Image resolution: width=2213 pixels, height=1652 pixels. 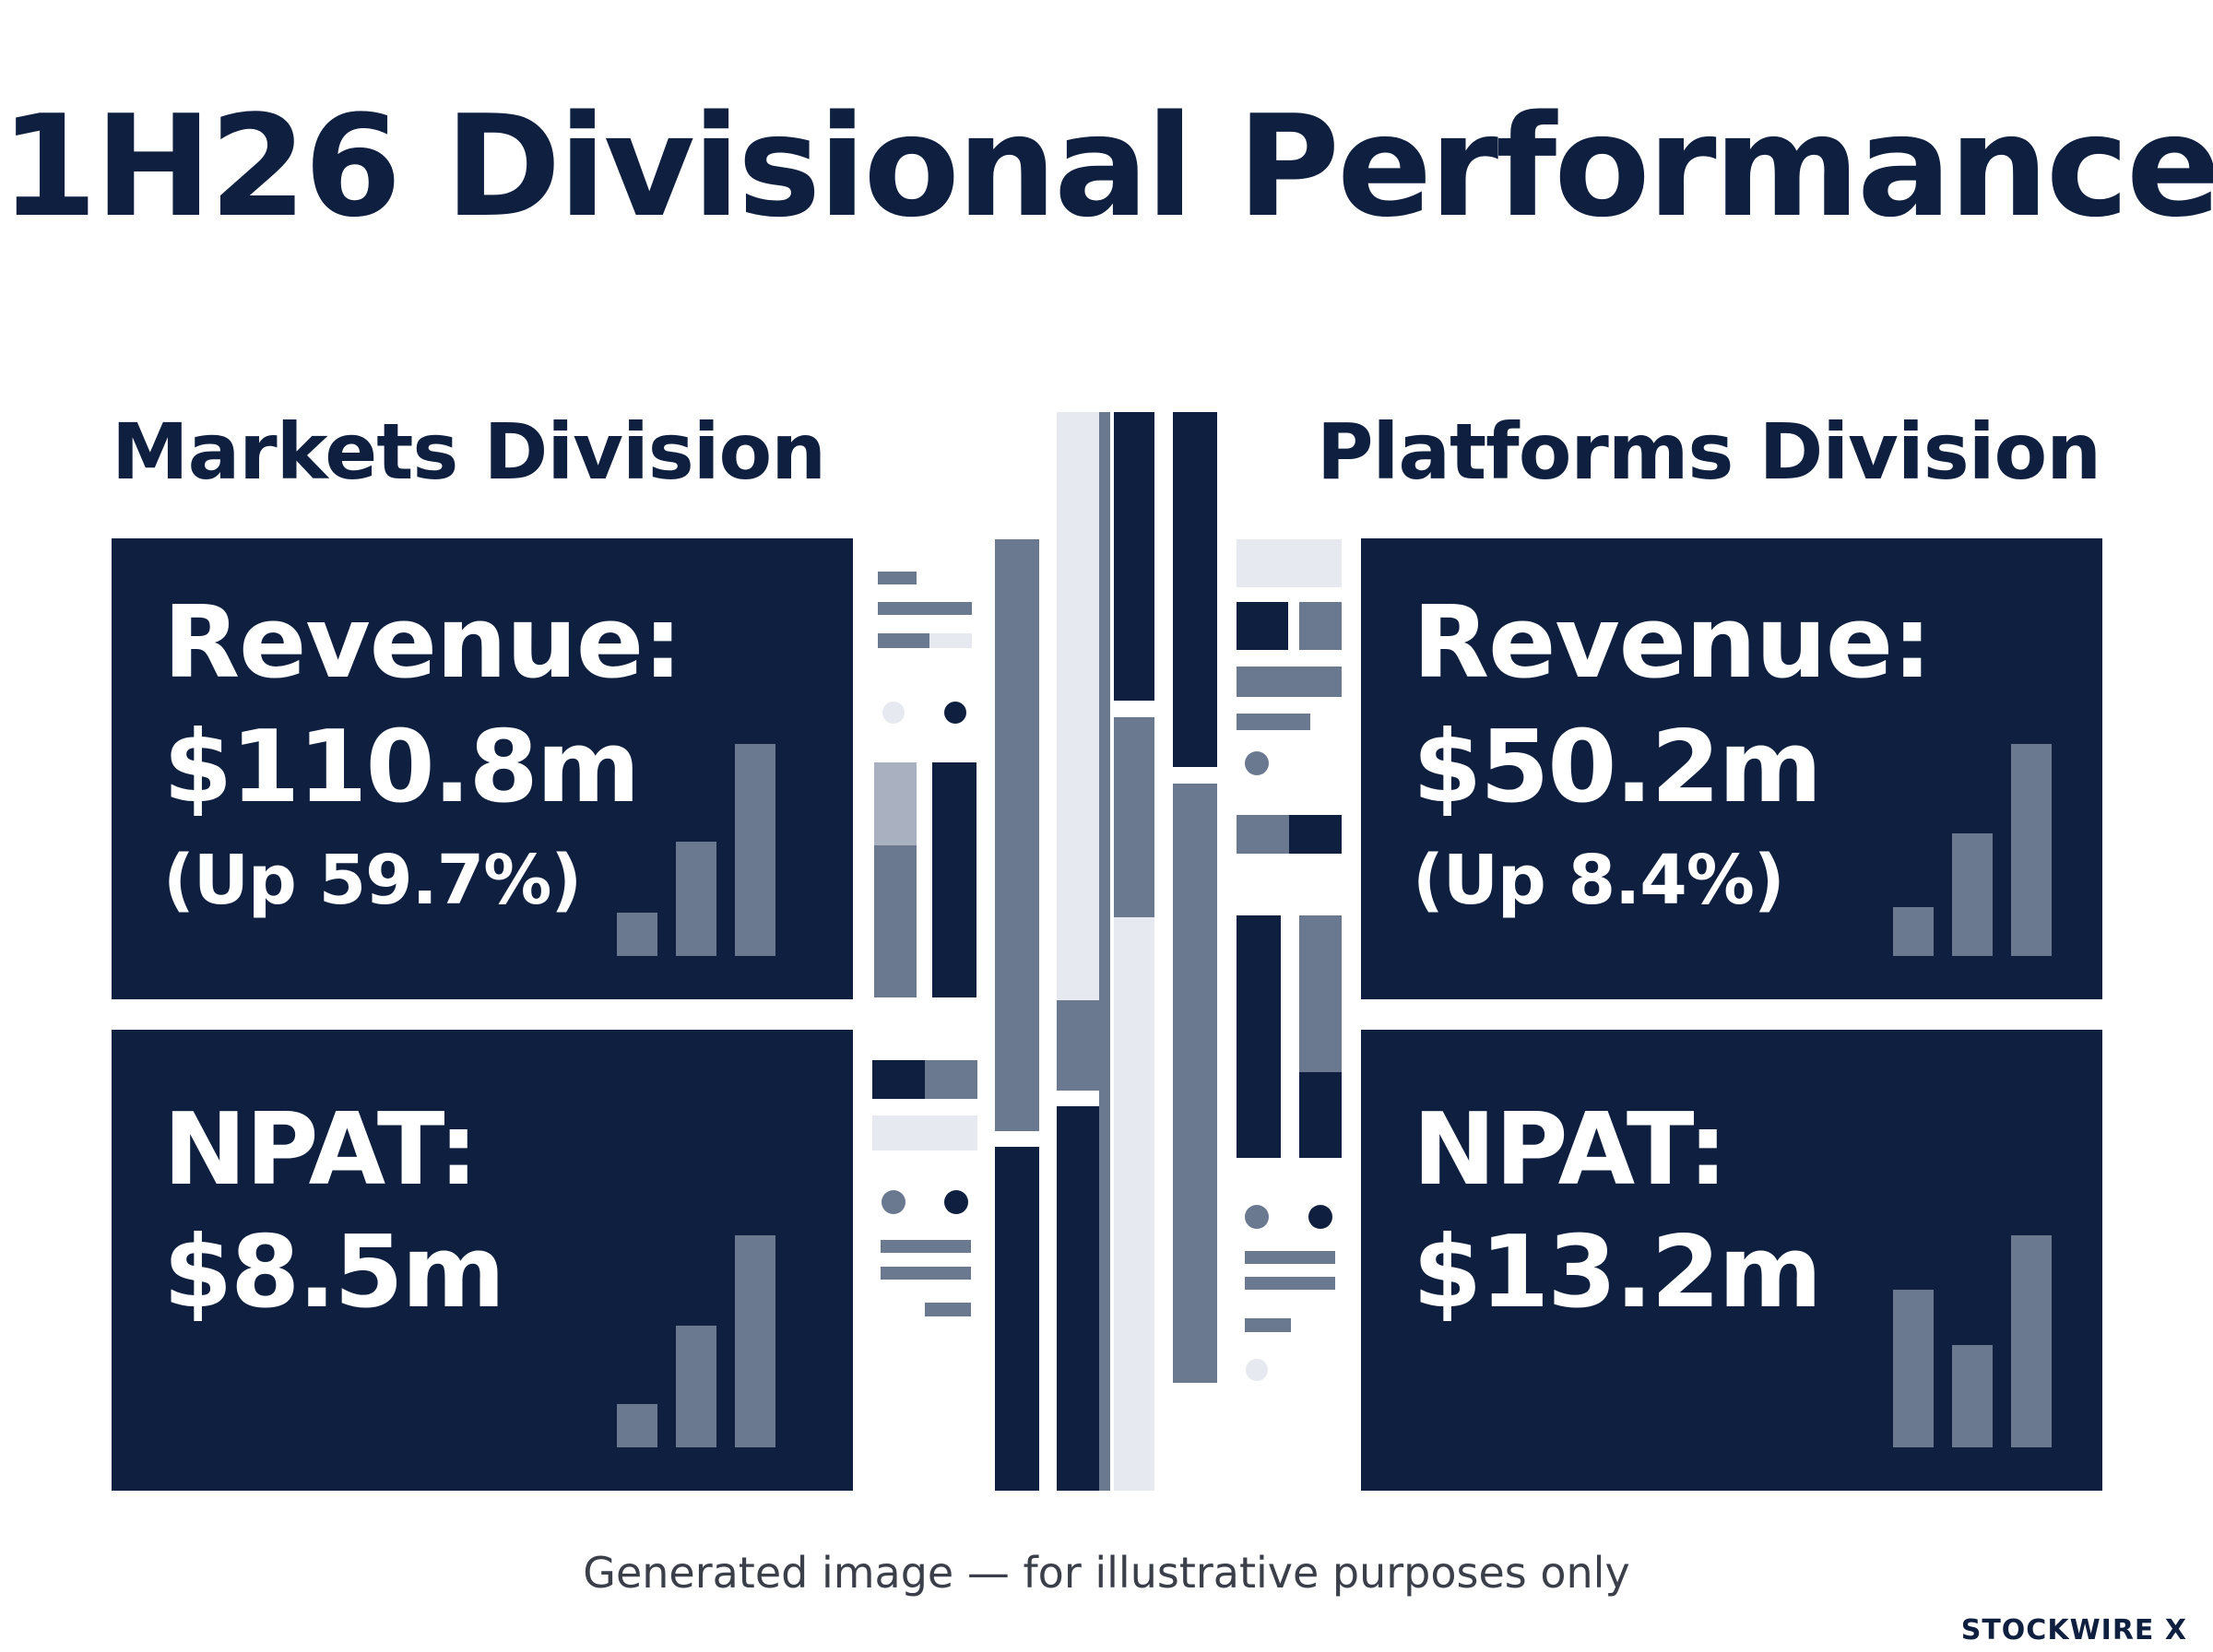 I want to click on platforms-revenue-value: $50.2m, so click(x=1617, y=767).